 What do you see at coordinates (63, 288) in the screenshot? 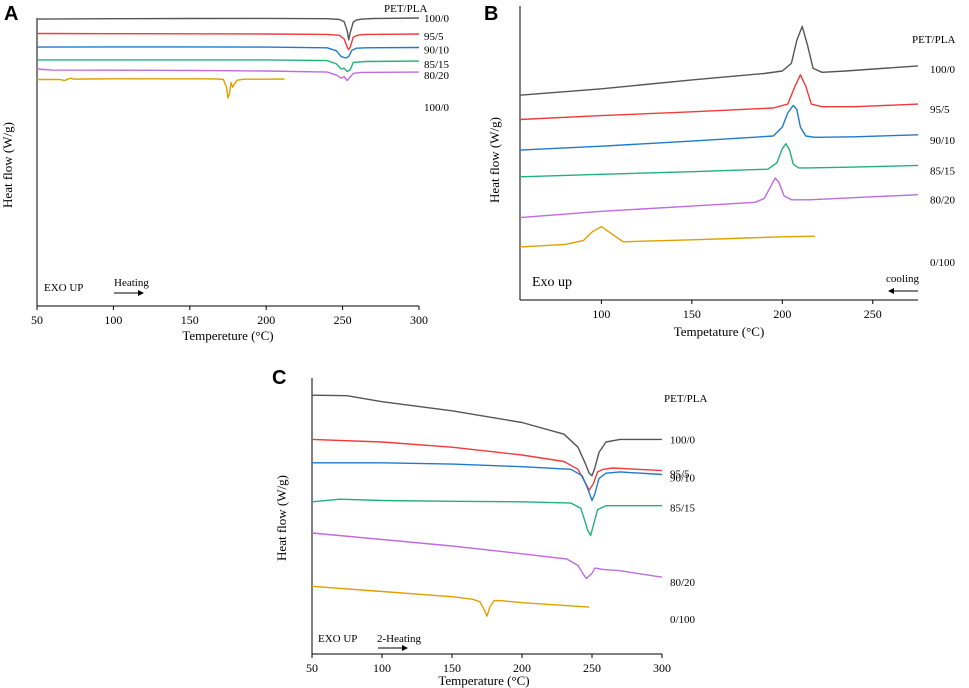
I see `panel-a-mode-note: EXO UP` at bounding box center [63, 288].